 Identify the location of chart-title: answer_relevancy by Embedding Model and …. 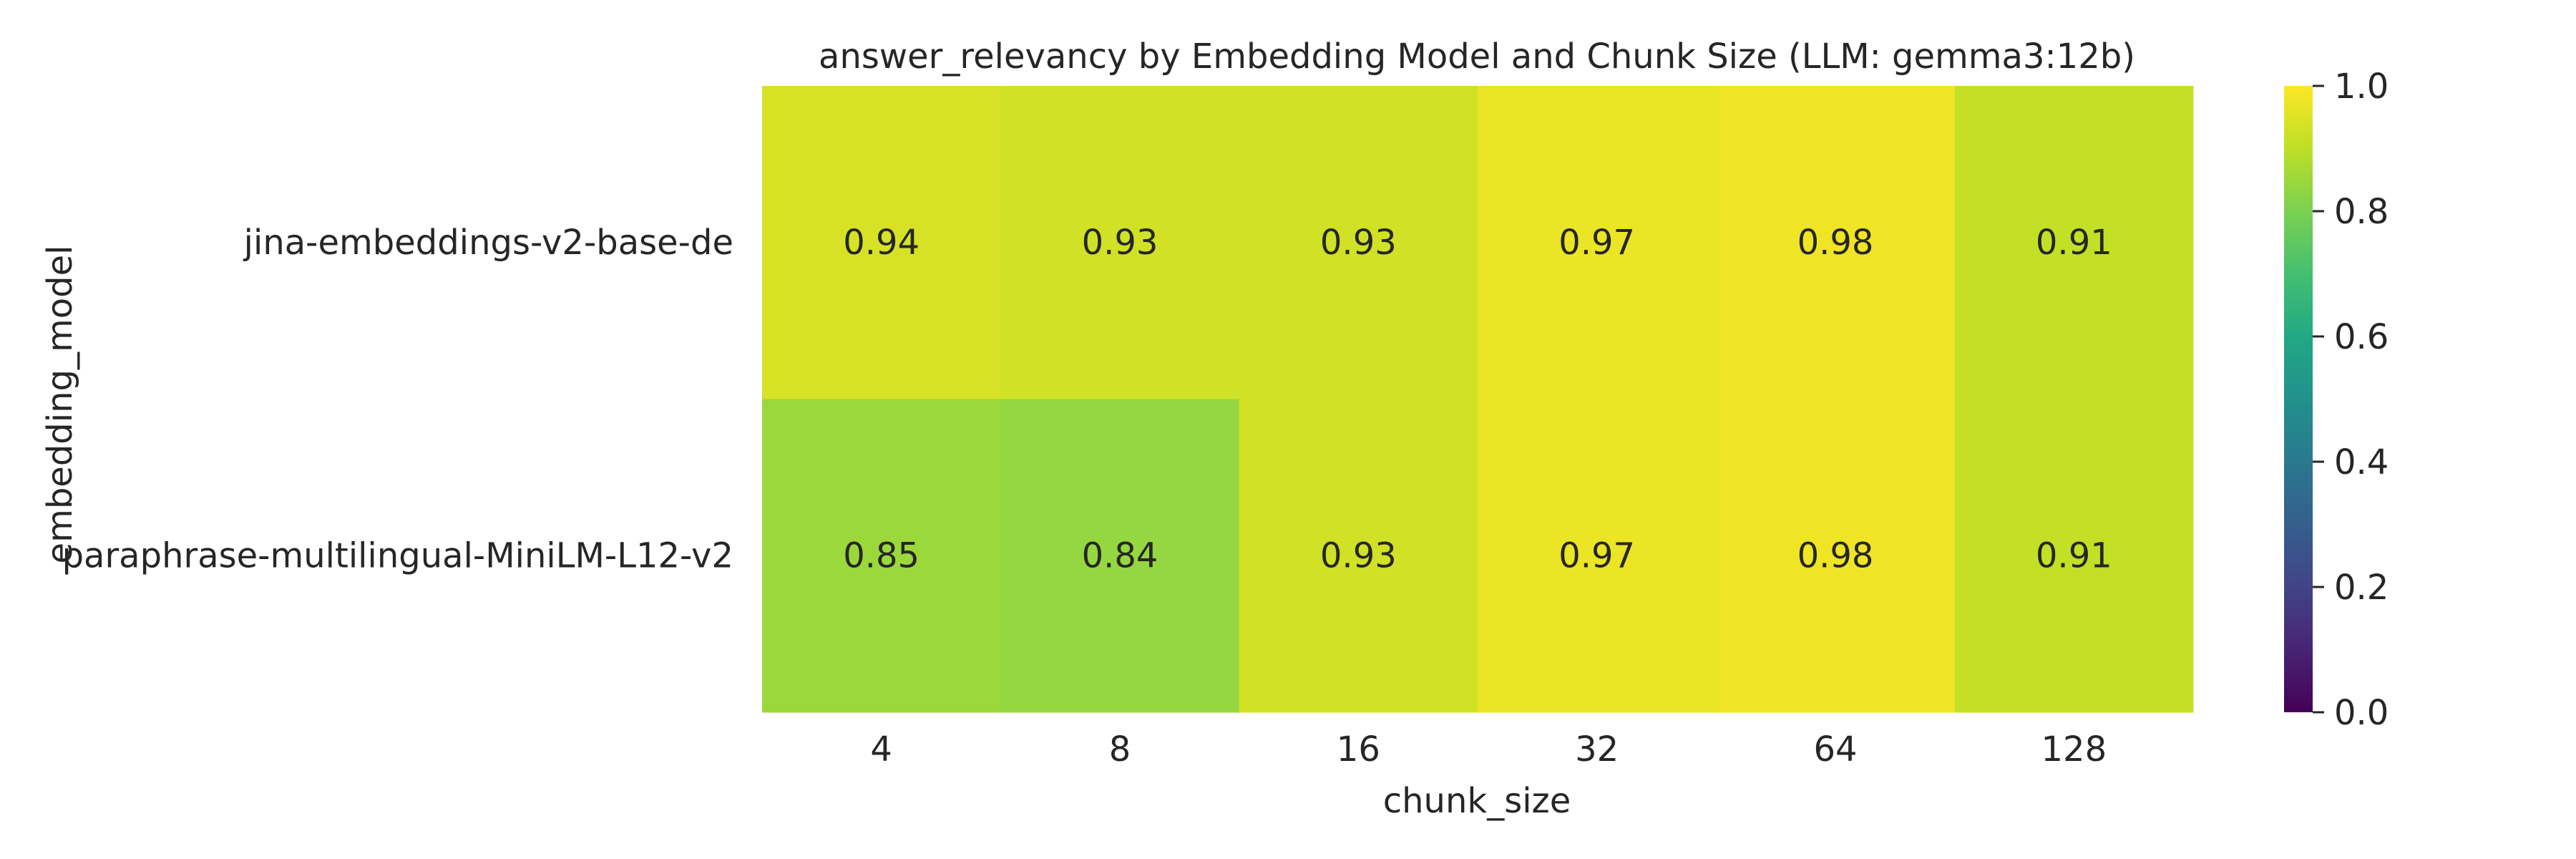
(1477, 57).